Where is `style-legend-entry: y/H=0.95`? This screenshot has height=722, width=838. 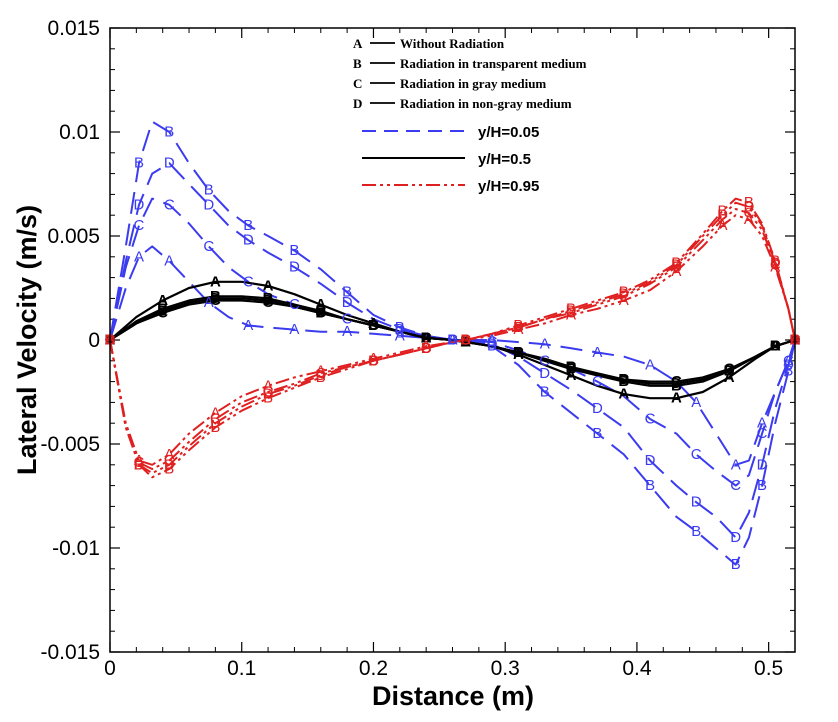
style-legend-entry: y/H=0.95 is located at coordinates (450, 186).